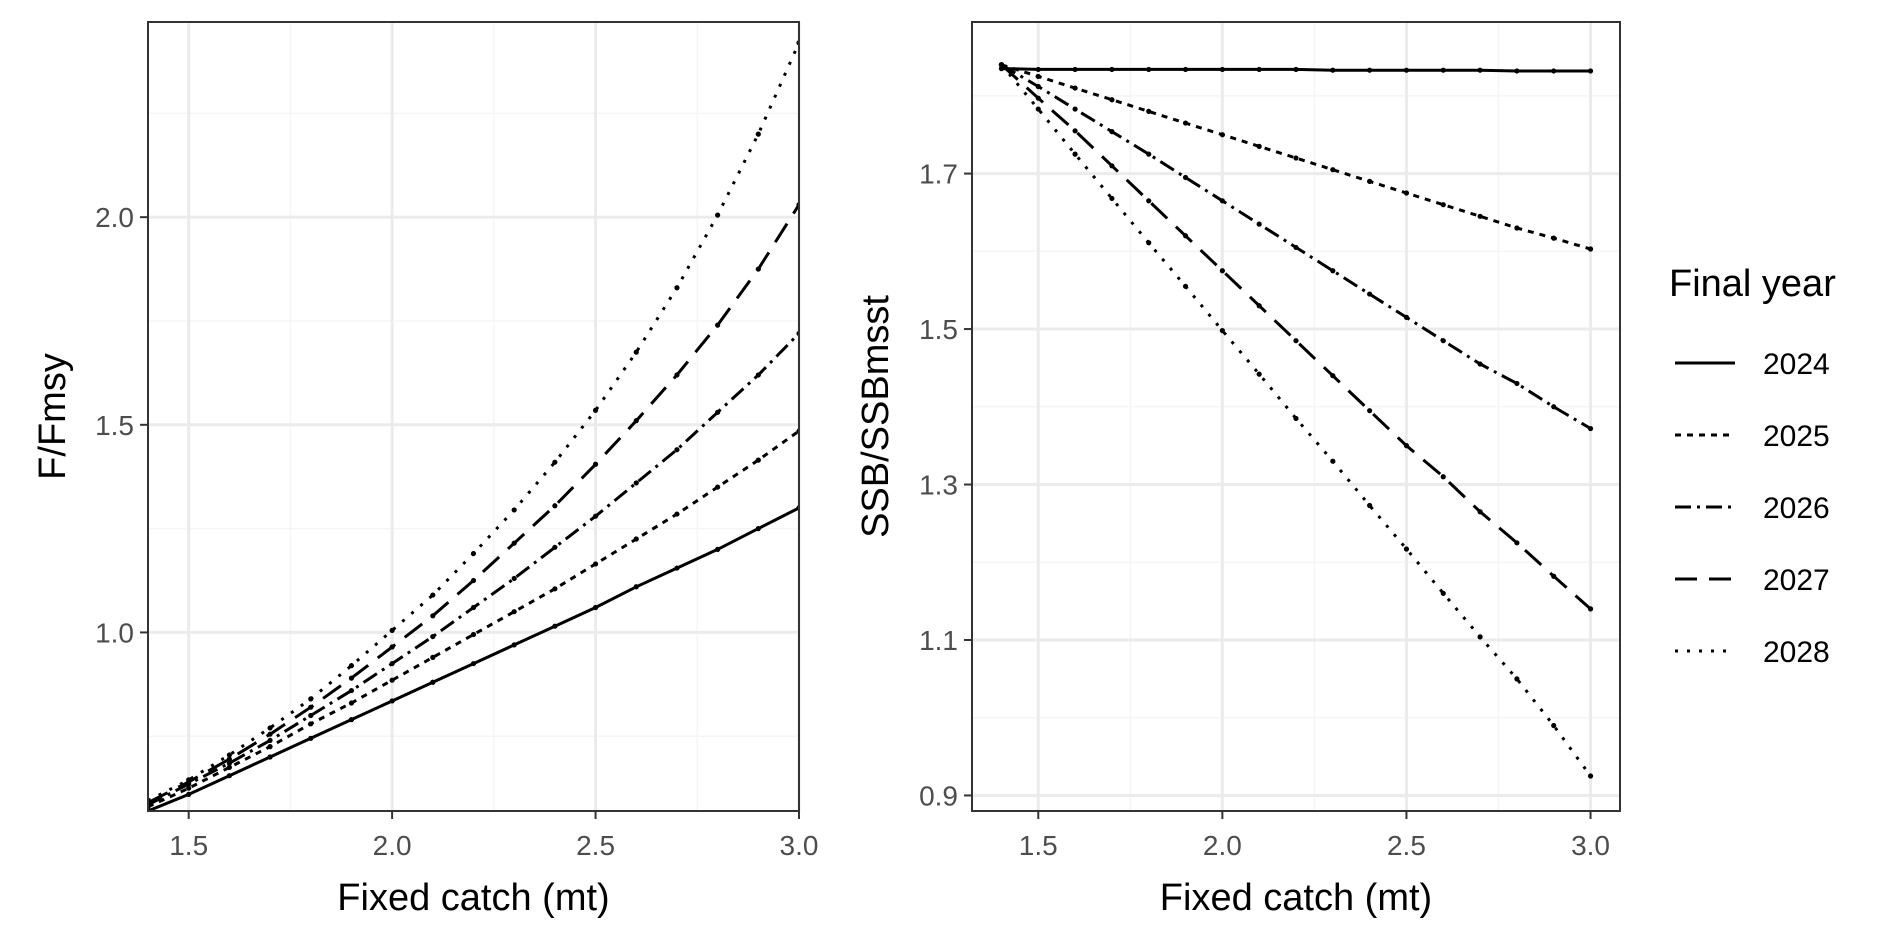 The width and height of the screenshot is (1889, 944). Describe the element at coordinates (938, 485) in the screenshot. I see `right-y-tick-label: 1.3` at that location.